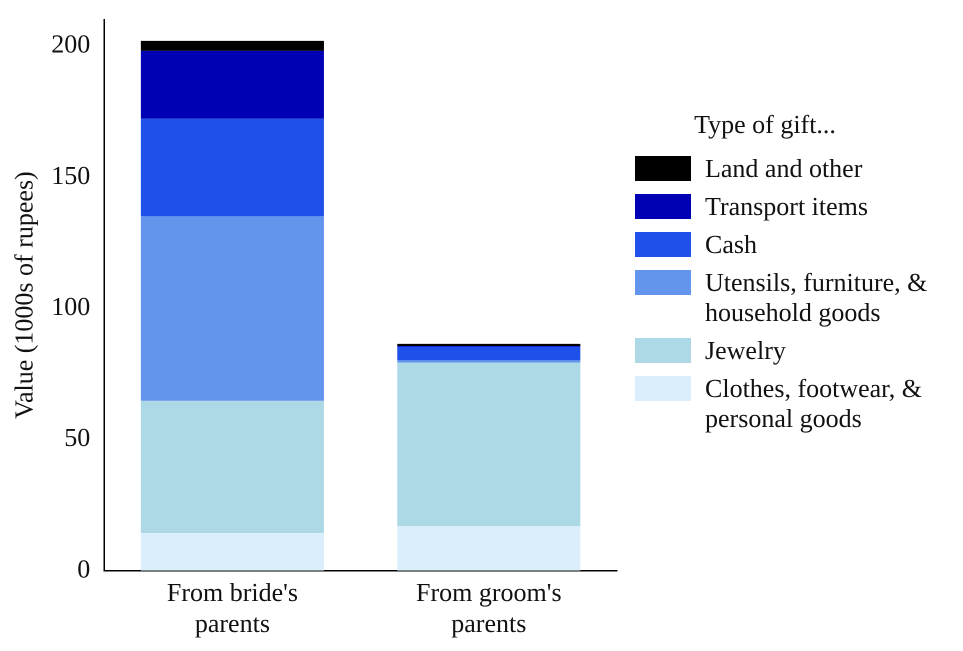 This screenshot has height=651, width=963. Describe the element at coordinates (816, 298) in the screenshot. I see `legend-label: Utensils, furniture, & household goods` at that location.